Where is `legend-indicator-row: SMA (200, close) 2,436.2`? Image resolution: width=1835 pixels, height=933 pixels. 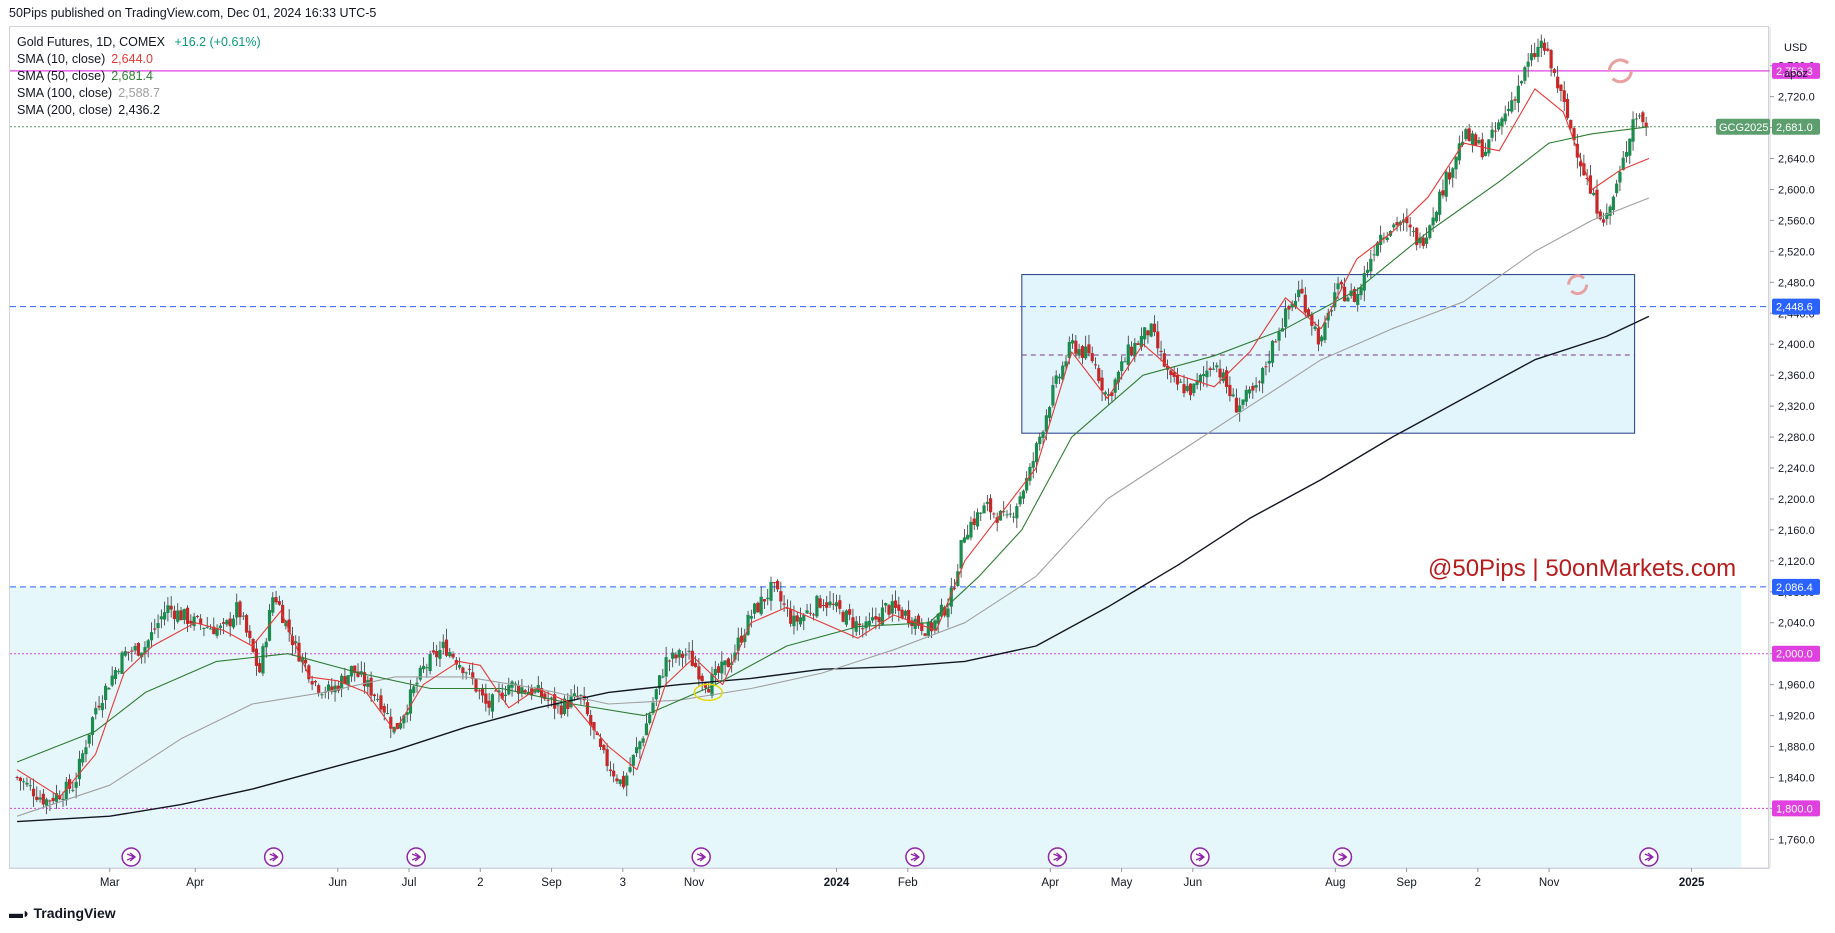
legend-indicator-row: SMA (200, close) 2,436.2 is located at coordinates (139, 110).